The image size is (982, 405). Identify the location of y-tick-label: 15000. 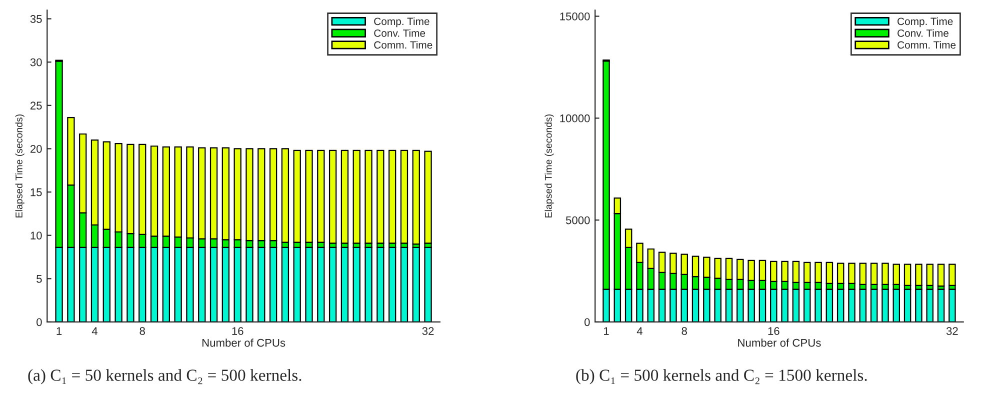
(575, 16).